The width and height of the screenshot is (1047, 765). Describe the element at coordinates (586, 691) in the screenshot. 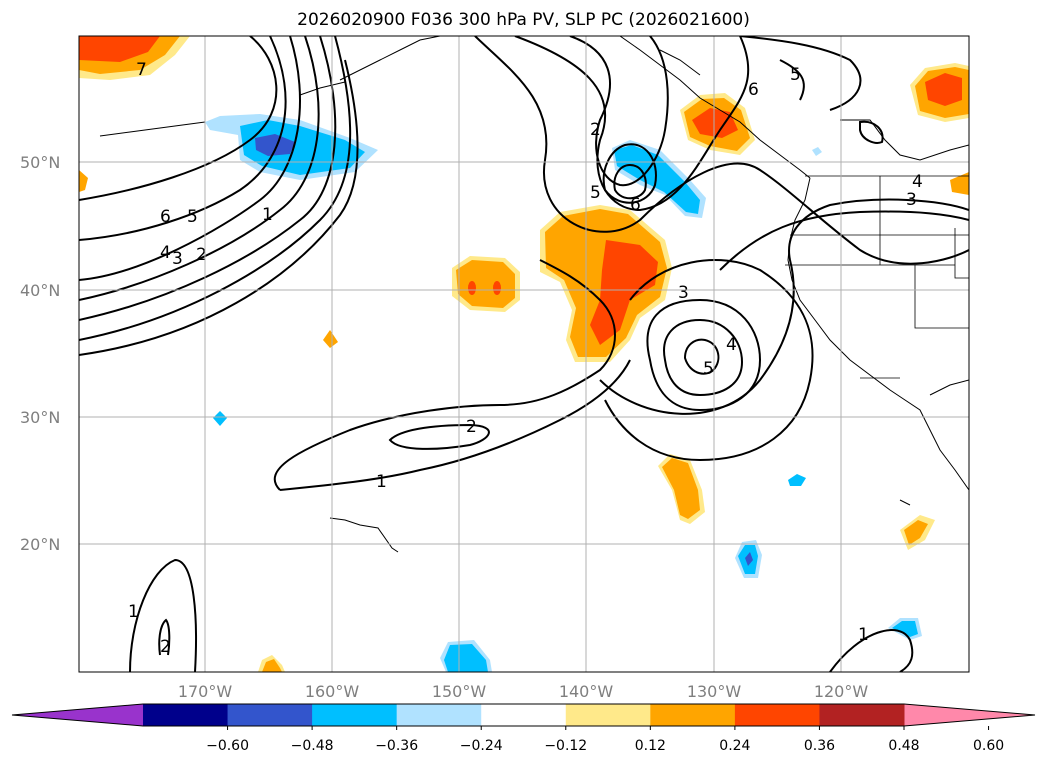

I see `lon-label-140w: 140°W` at that location.